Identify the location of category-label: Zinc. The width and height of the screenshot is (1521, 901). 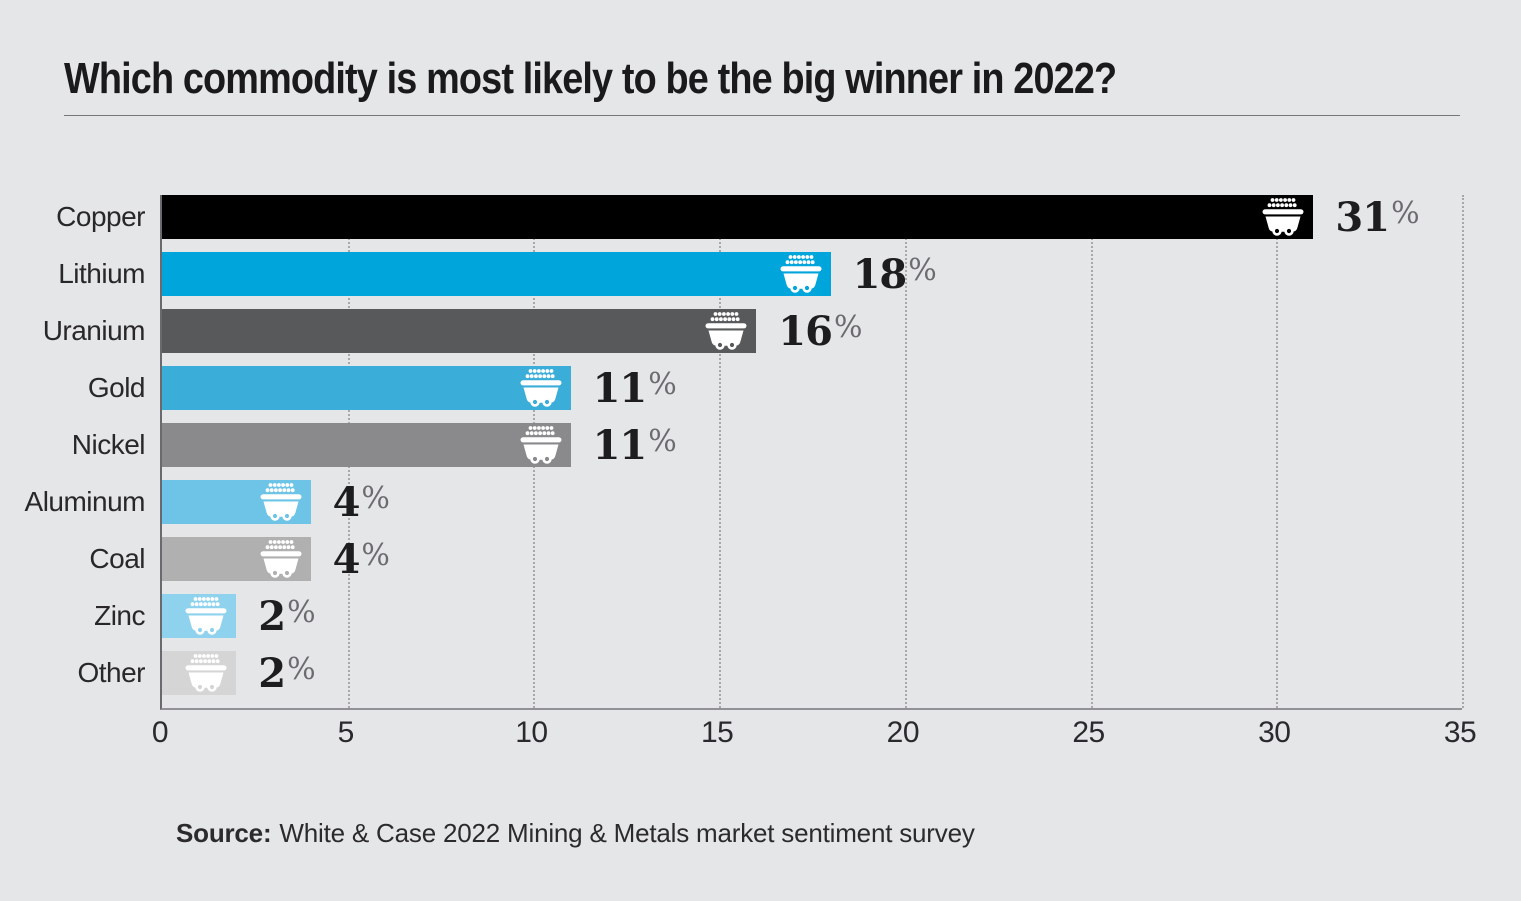
(119, 615).